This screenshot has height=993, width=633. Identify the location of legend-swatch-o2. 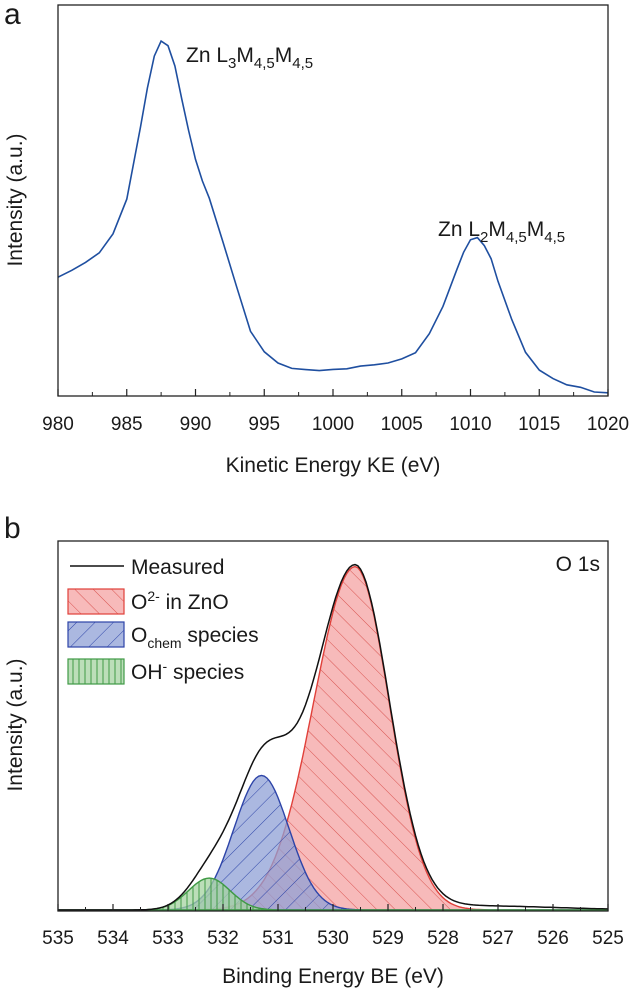
(96, 601).